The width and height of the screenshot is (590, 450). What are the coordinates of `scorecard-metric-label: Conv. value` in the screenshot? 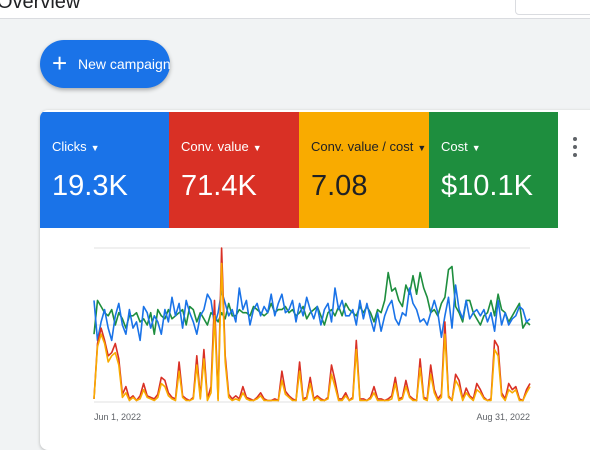 It's located at (215, 146).